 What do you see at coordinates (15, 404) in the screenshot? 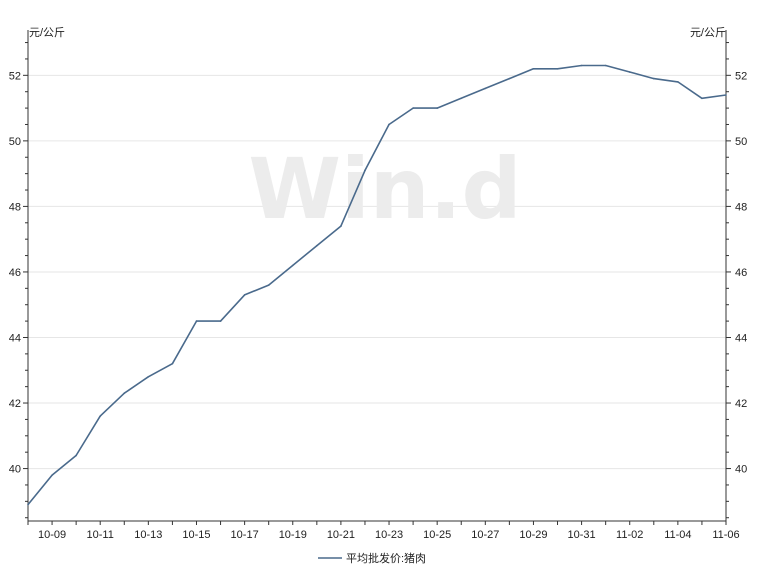
I see `left-axis-tick-label: 42` at bounding box center [15, 404].